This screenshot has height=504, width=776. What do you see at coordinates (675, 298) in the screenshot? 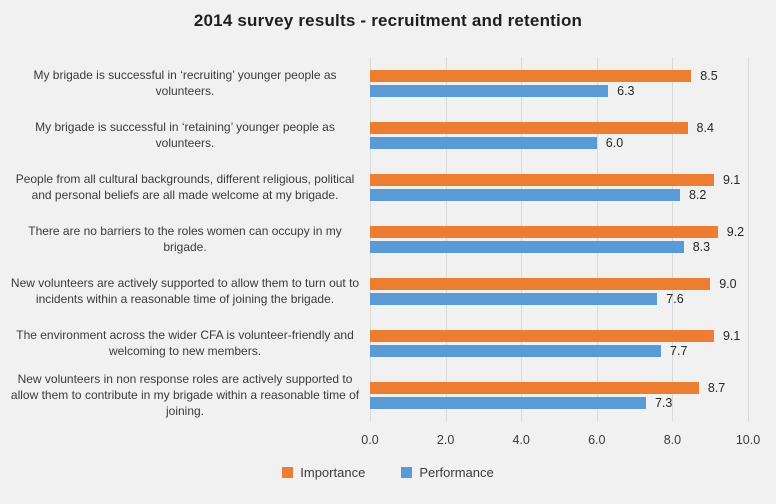
I see `value-label: 7.6` at bounding box center [675, 298].